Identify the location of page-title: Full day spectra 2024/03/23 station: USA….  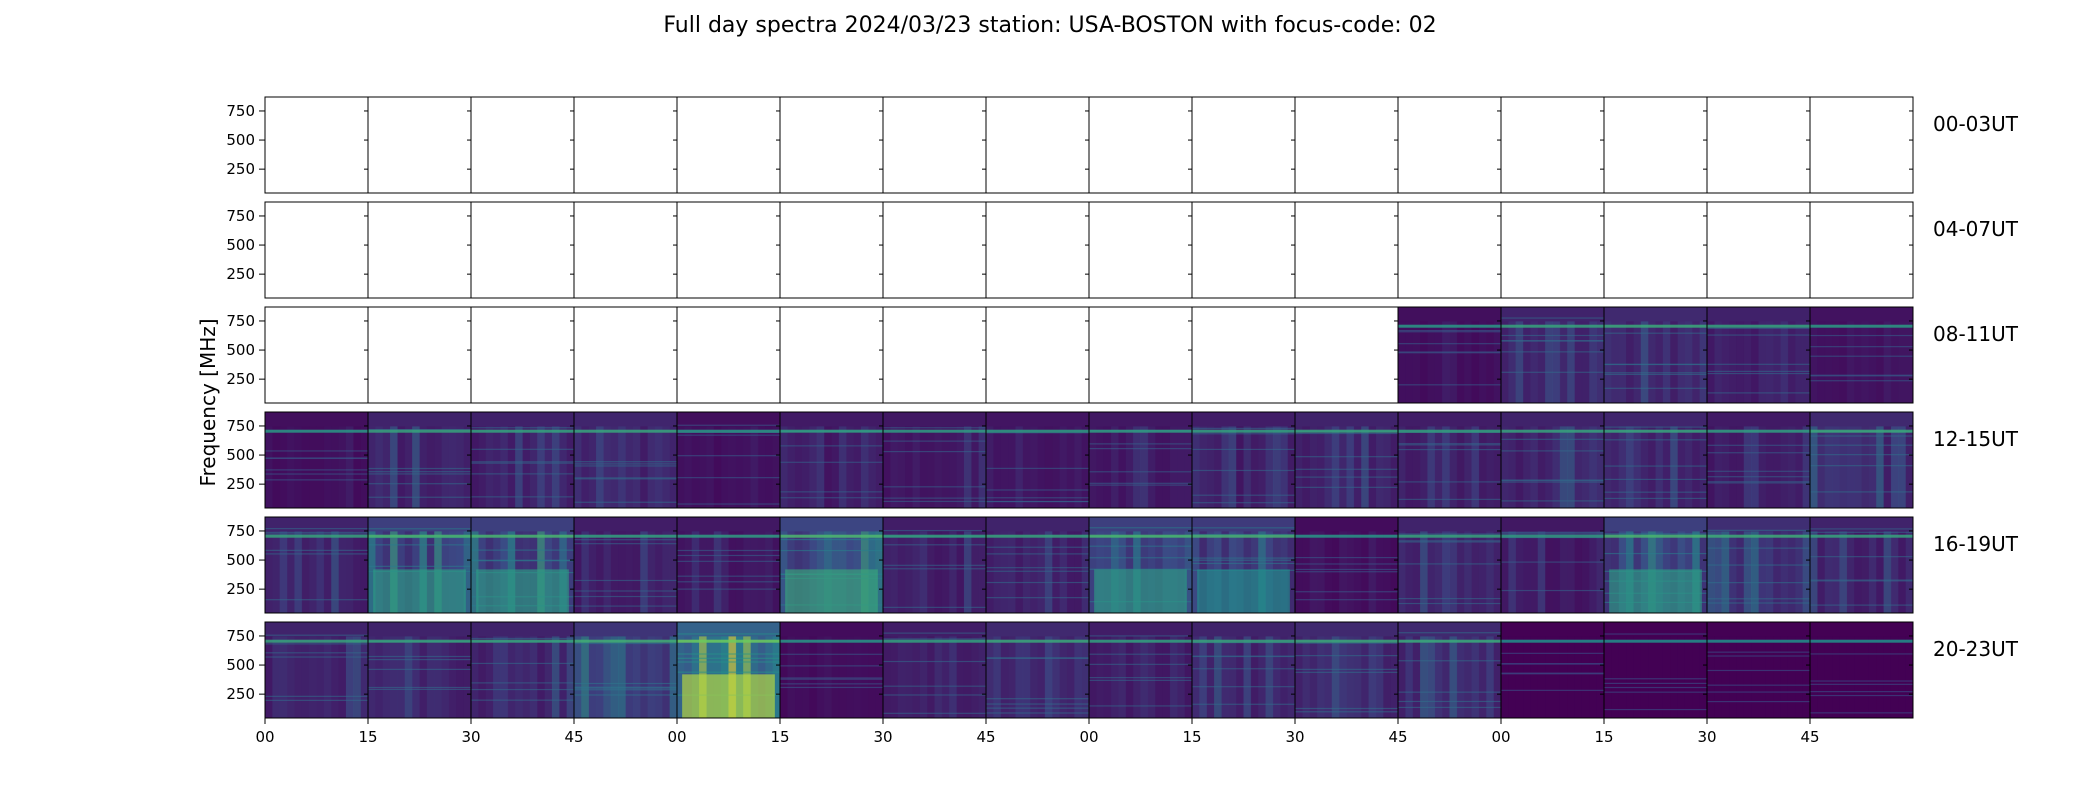
(1050, 25).